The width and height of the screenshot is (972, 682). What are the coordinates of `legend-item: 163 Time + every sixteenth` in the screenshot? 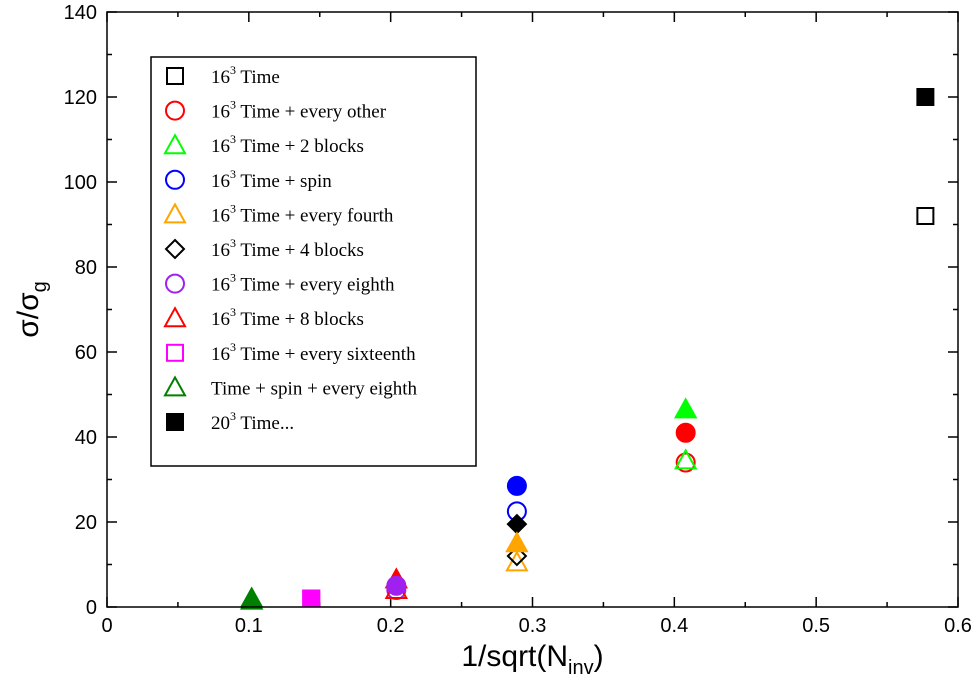 It's located at (291, 352).